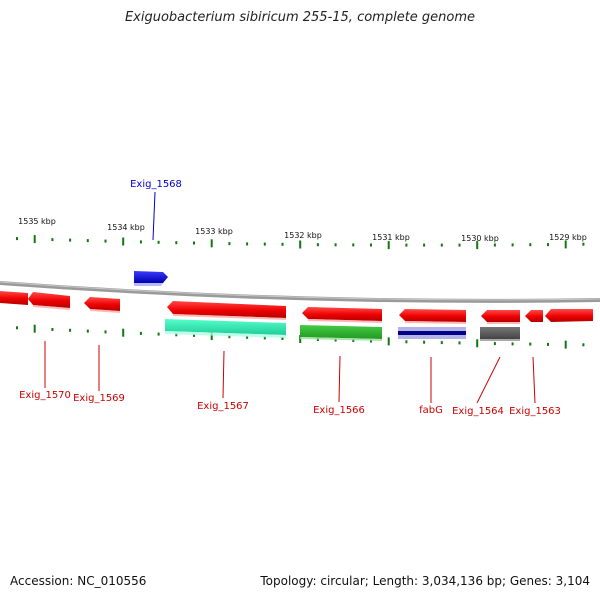 This screenshot has width=600, height=600. What do you see at coordinates (391, 237) in the screenshot?
I see `tick-label: 1531 kbp` at bounding box center [391, 237].